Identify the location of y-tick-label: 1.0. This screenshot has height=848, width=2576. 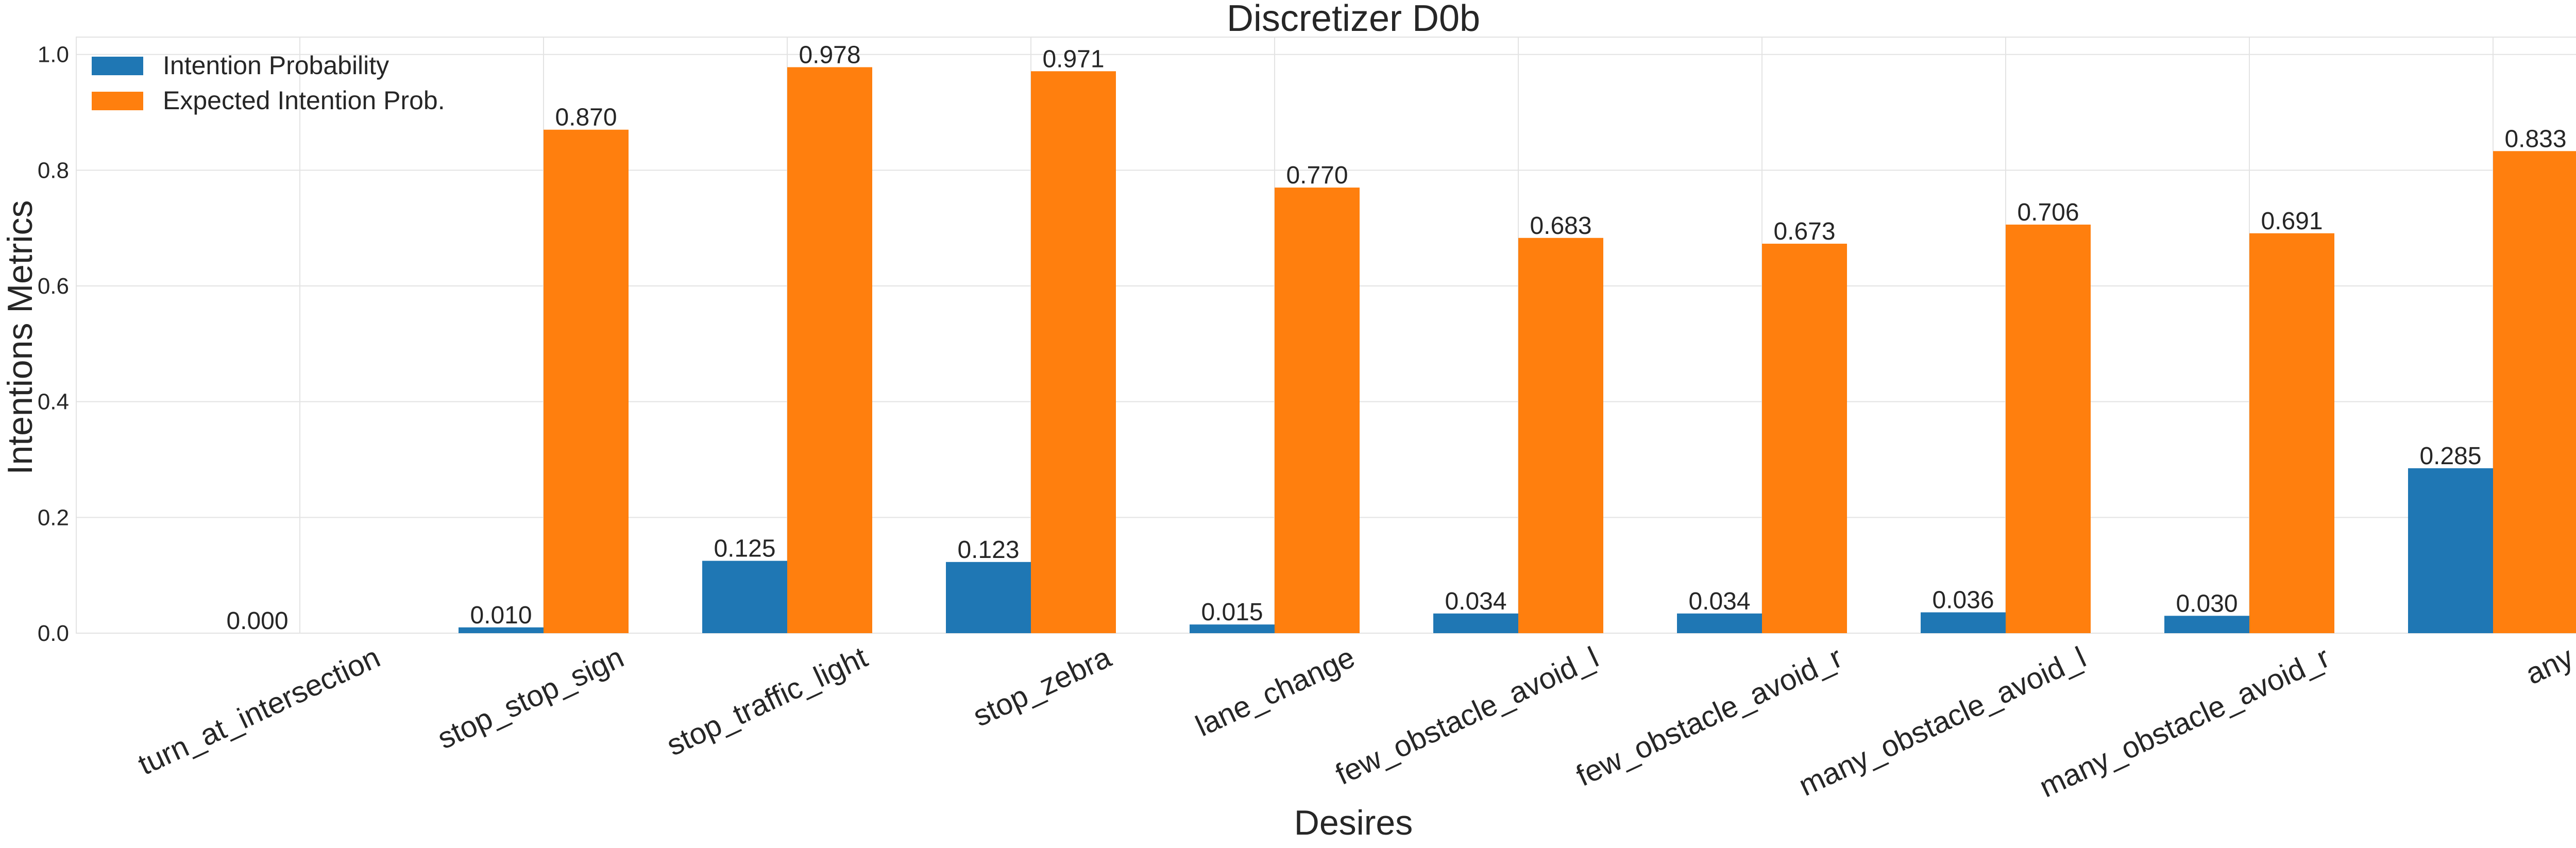
(53, 54).